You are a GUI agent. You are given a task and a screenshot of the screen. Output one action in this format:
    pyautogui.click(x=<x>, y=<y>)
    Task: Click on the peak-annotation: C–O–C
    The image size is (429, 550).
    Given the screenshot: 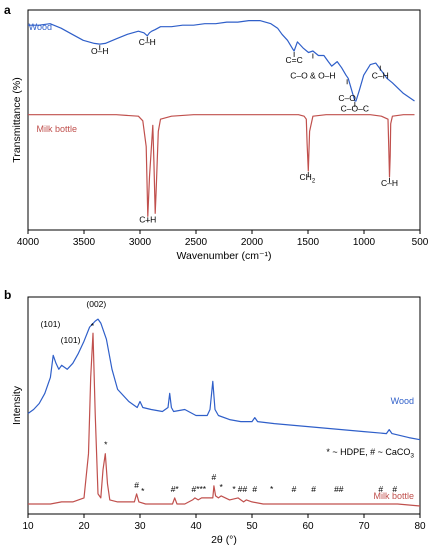 What is the action you would take?
    pyautogui.click(x=355, y=109)
    